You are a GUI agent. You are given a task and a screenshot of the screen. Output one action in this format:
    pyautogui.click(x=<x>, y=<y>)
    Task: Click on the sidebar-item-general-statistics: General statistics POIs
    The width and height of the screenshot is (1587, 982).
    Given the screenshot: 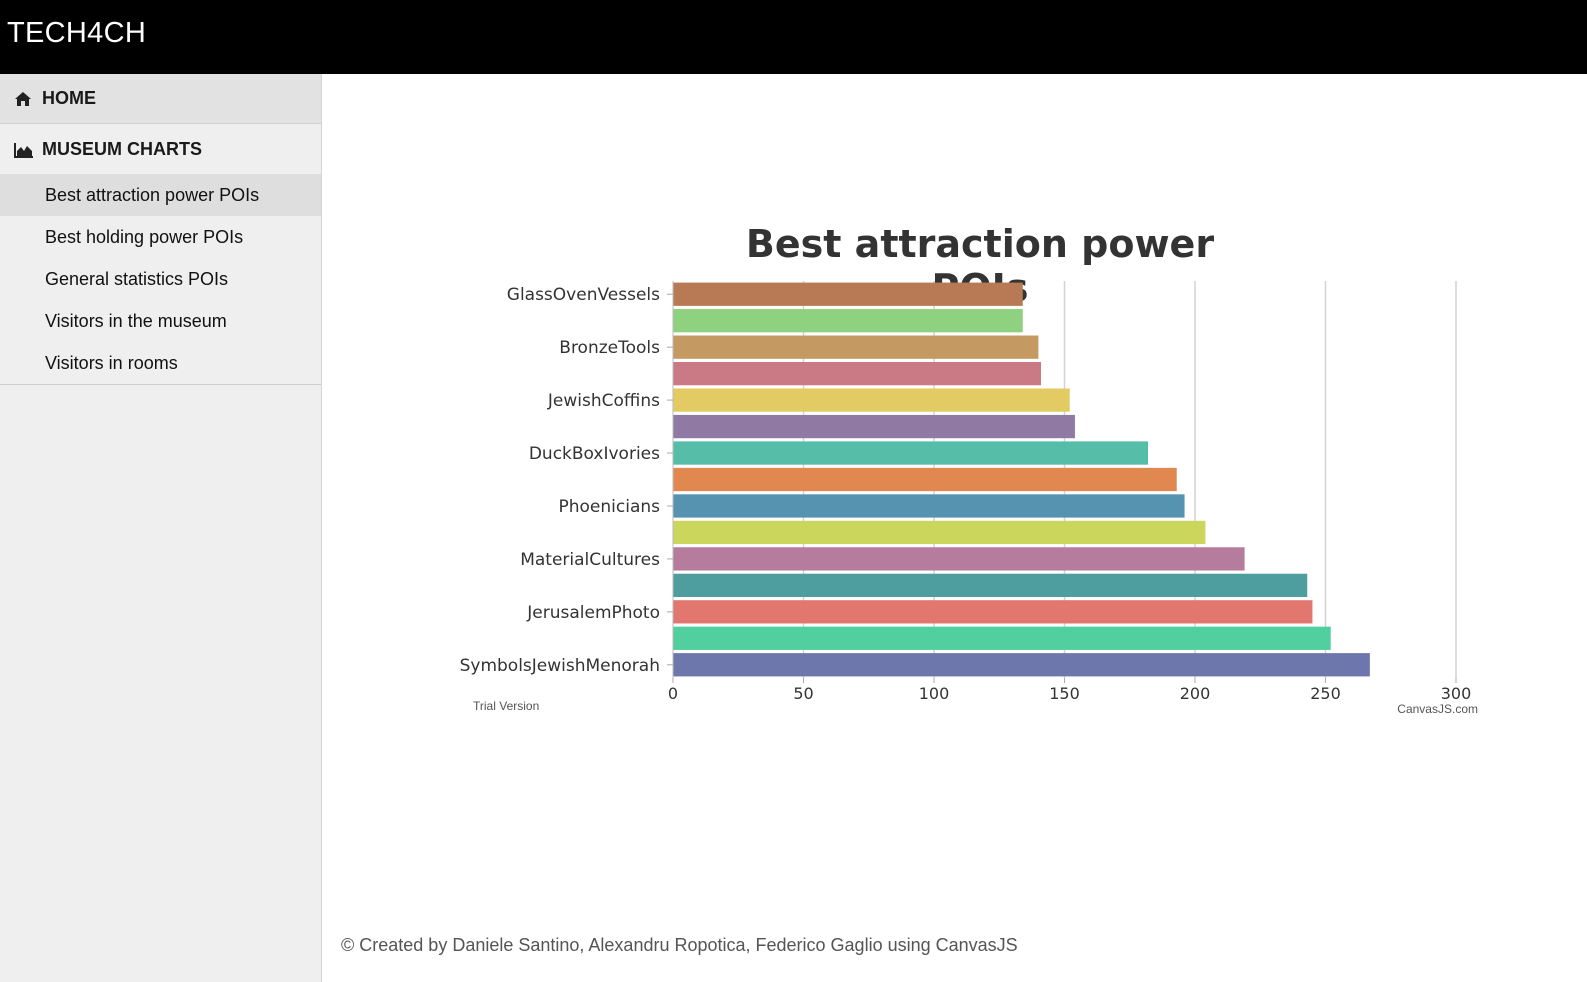 What is the action you would take?
    pyautogui.click(x=137, y=278)
    